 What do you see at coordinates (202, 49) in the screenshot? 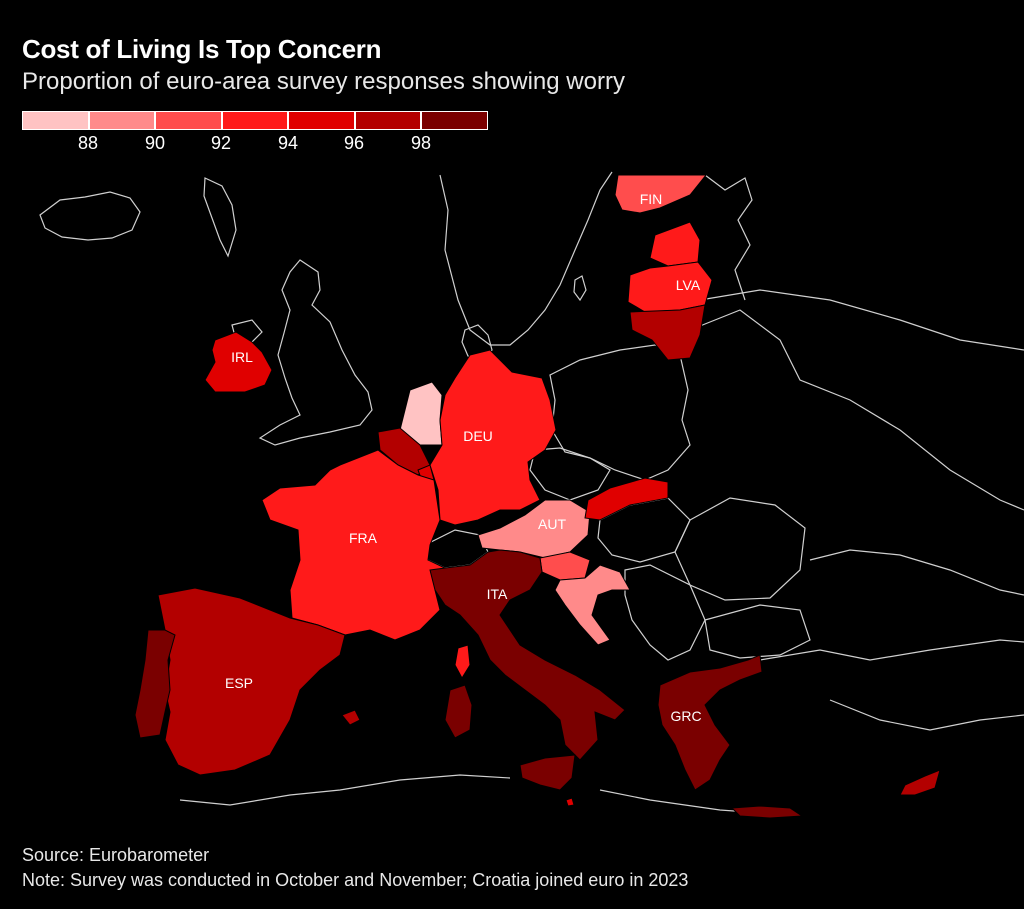
I see `chart-title: Cost of Living Is Top Concern` at bounding box center [202, 49].